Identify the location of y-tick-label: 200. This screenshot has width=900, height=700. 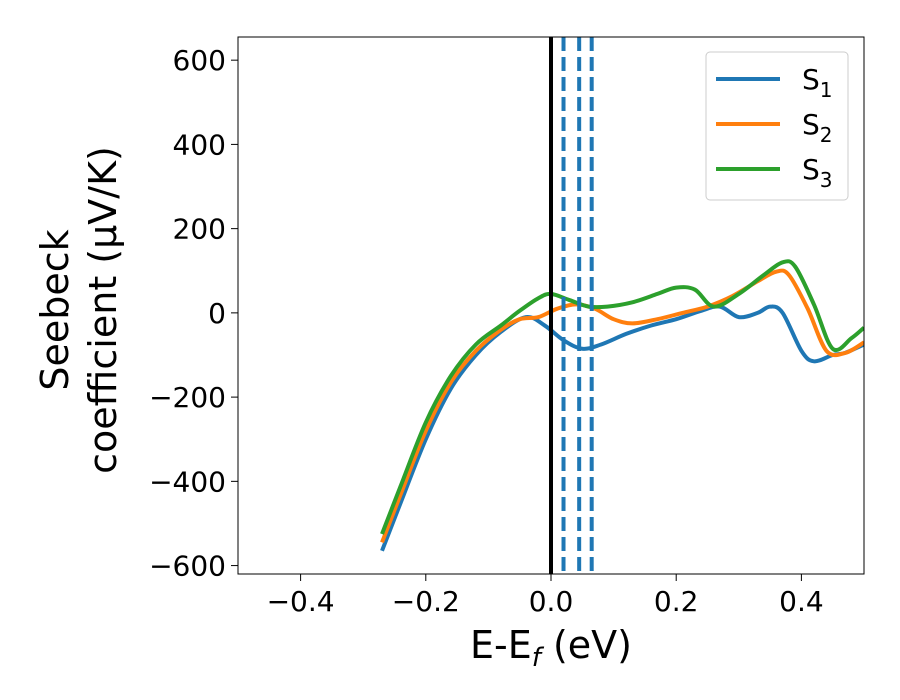
(199, 229).